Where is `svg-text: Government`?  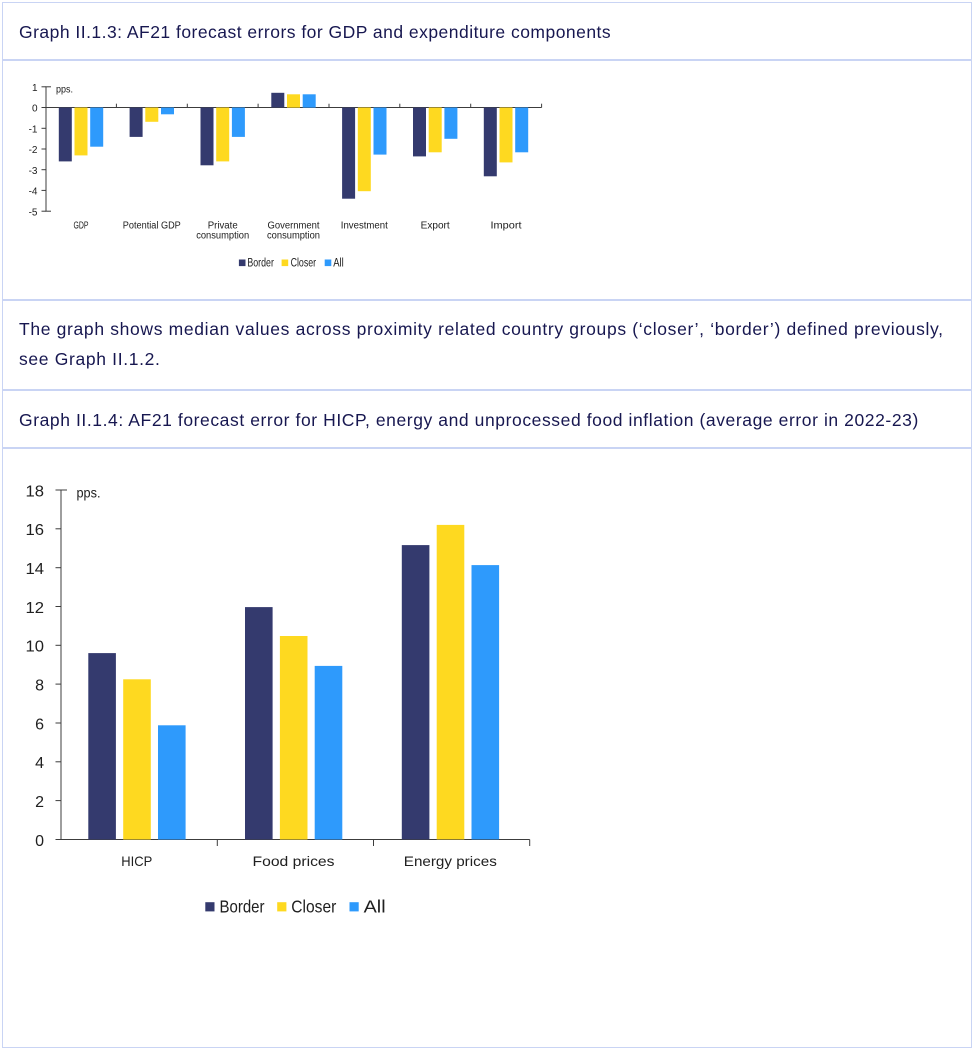 svg-text: Government is located at coordinates (294, 225).